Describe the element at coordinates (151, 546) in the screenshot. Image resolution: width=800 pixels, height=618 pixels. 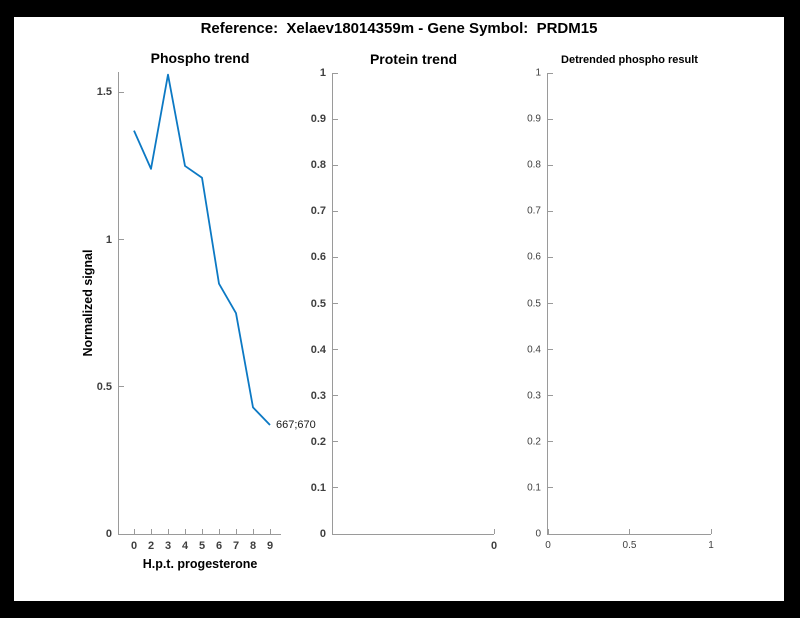
I see `x-tick-label: 2` at that location.